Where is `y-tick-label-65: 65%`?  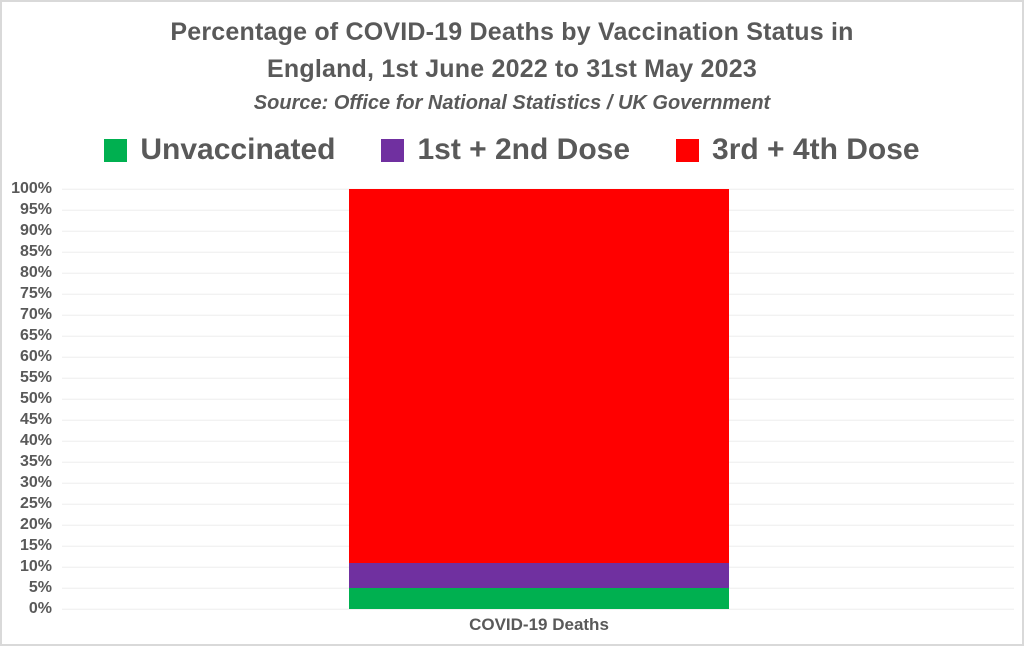 y-tick-label-65: 65% is located at coordinates (35, 335).